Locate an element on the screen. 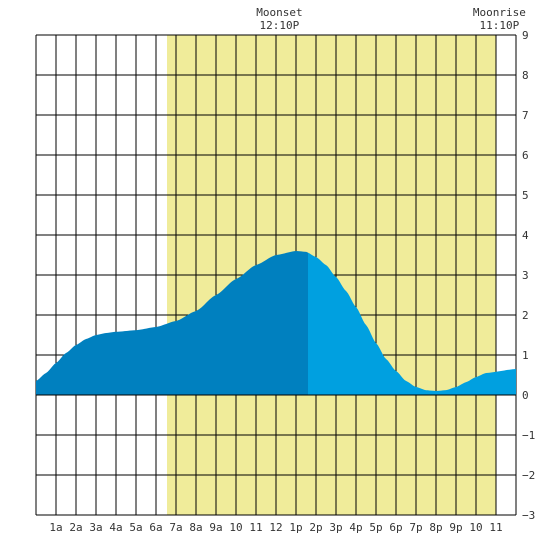 The image size is (550, 550). x-tick-label: 3p is located at coordinates (335, 527).